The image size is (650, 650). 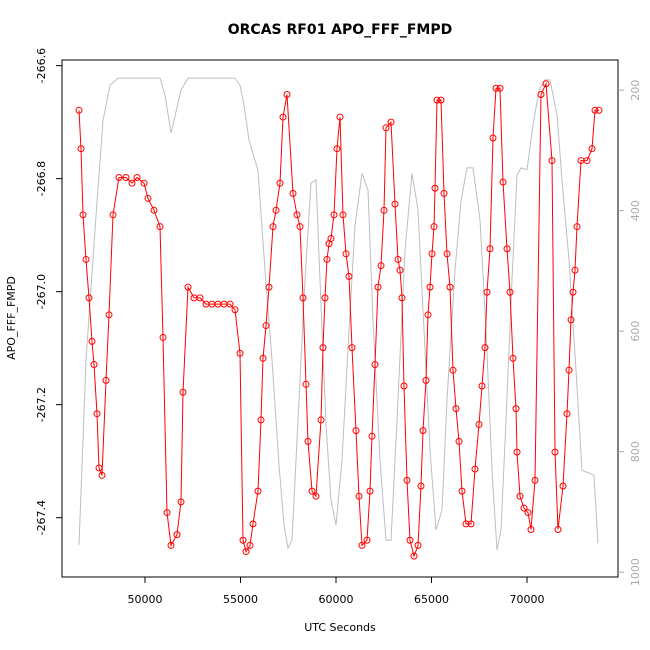 I want to click on y-tick-label: -267.4, so click(x=41, y=517).